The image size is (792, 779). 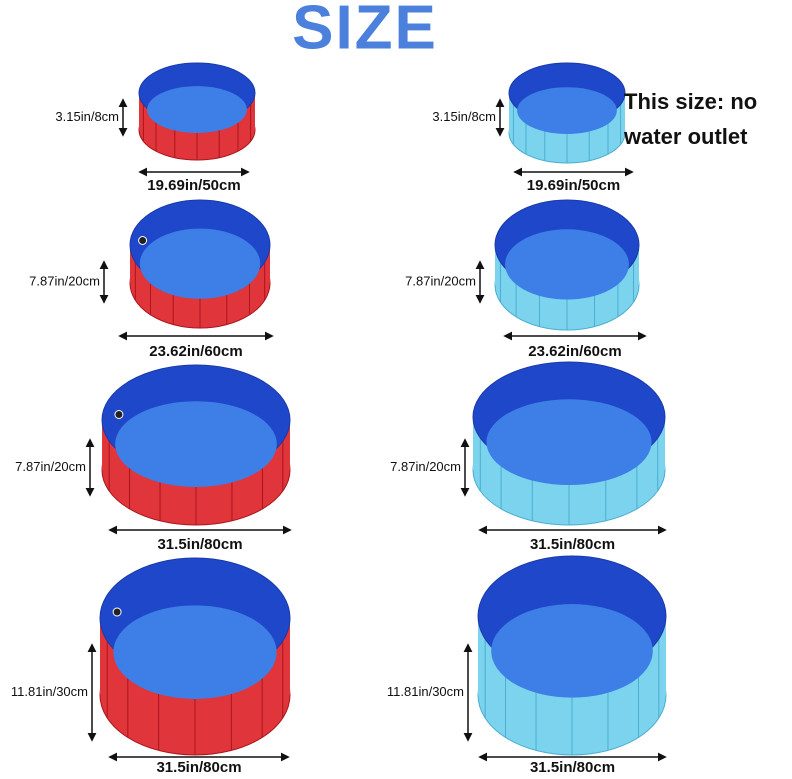 I want to click on title: SIZE, so click(x=365, y=31).